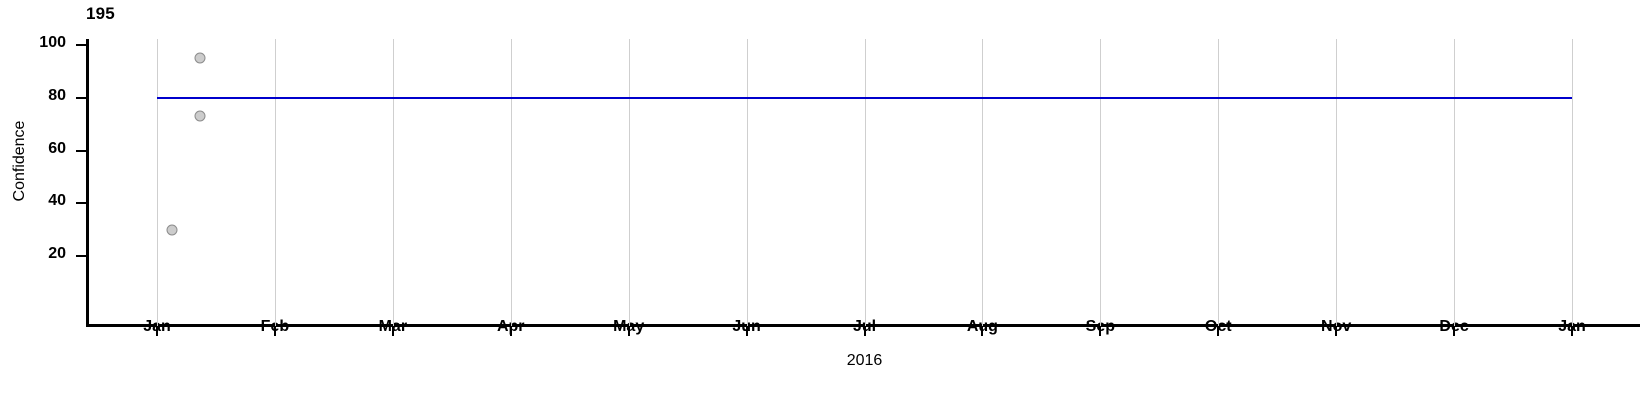 The height and width of the screenshot is (400, 1650). What do you see at coordinates (1454, 326) in the screenshot?
I see `x-axis-tick-label: Dec` at bounding box center [1454, 326].